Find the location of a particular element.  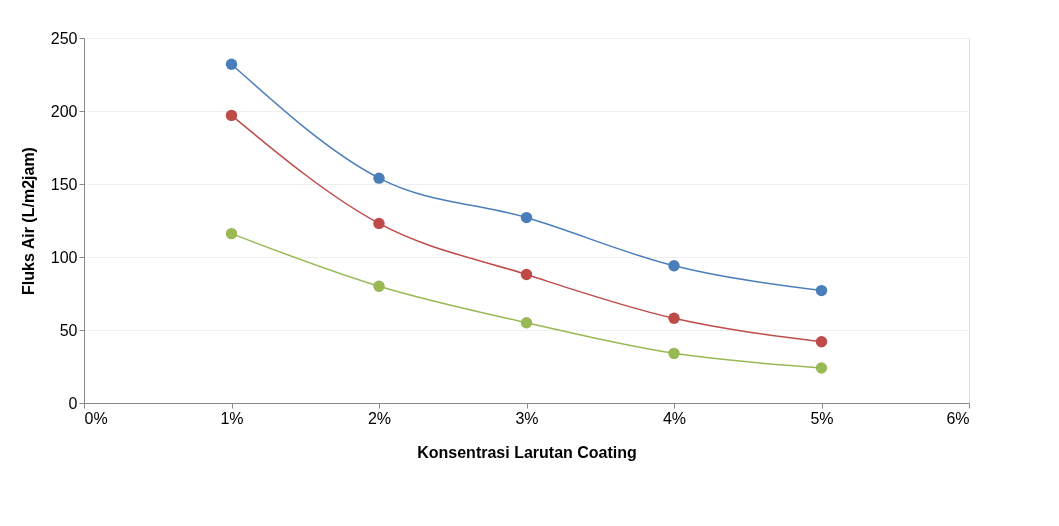

y-tick-label: 0 is located at coordinates (73, 403).